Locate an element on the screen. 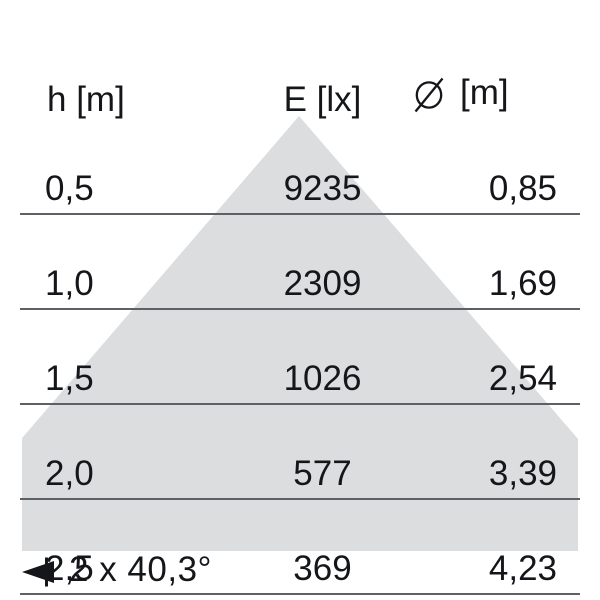  column-header-diameter: [m] is located at coordinates (495, 90).